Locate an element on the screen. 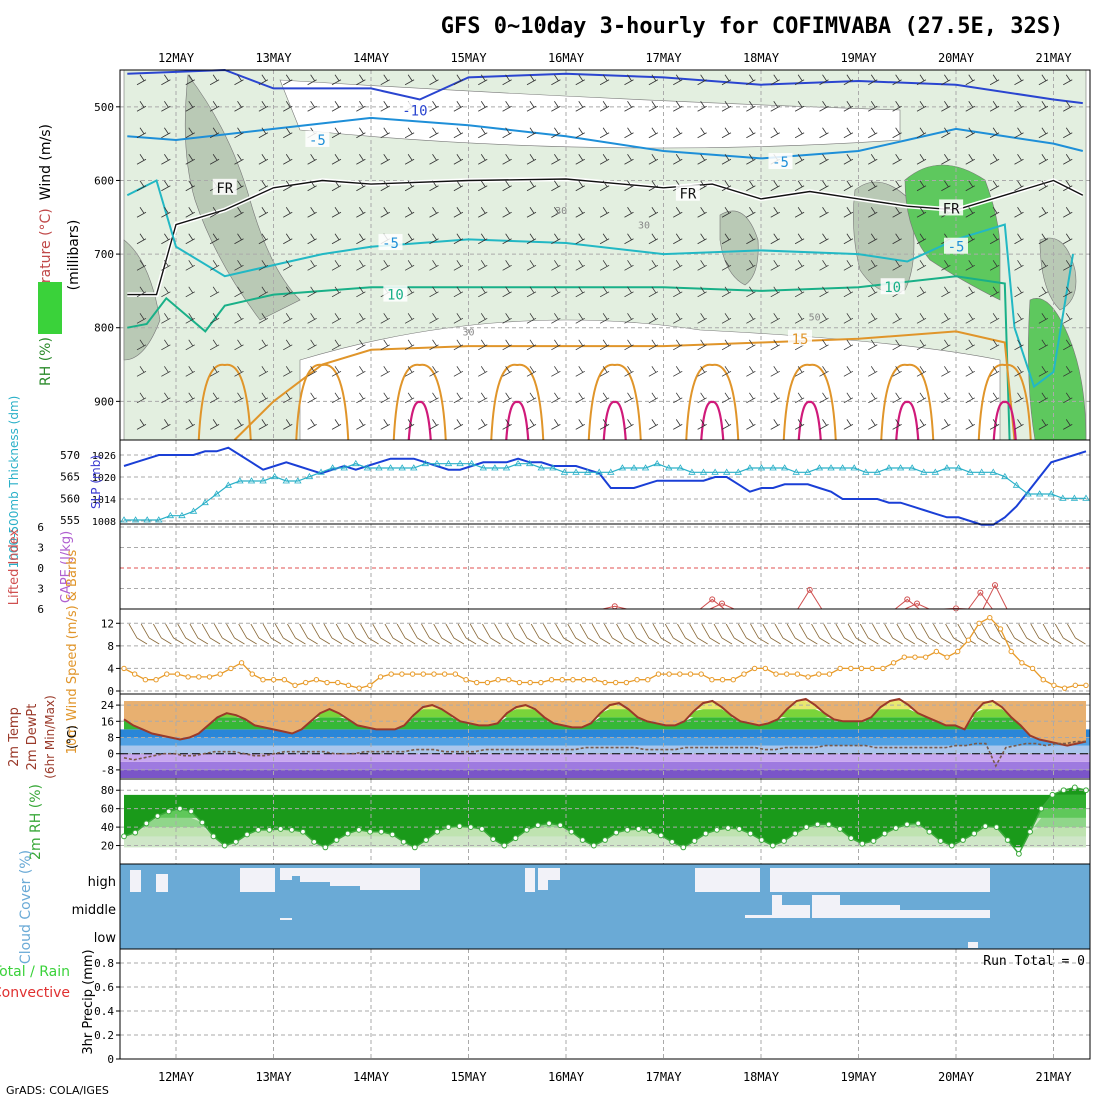  temperature-contour-diurnal-hot is located at coordinates (419, 420).